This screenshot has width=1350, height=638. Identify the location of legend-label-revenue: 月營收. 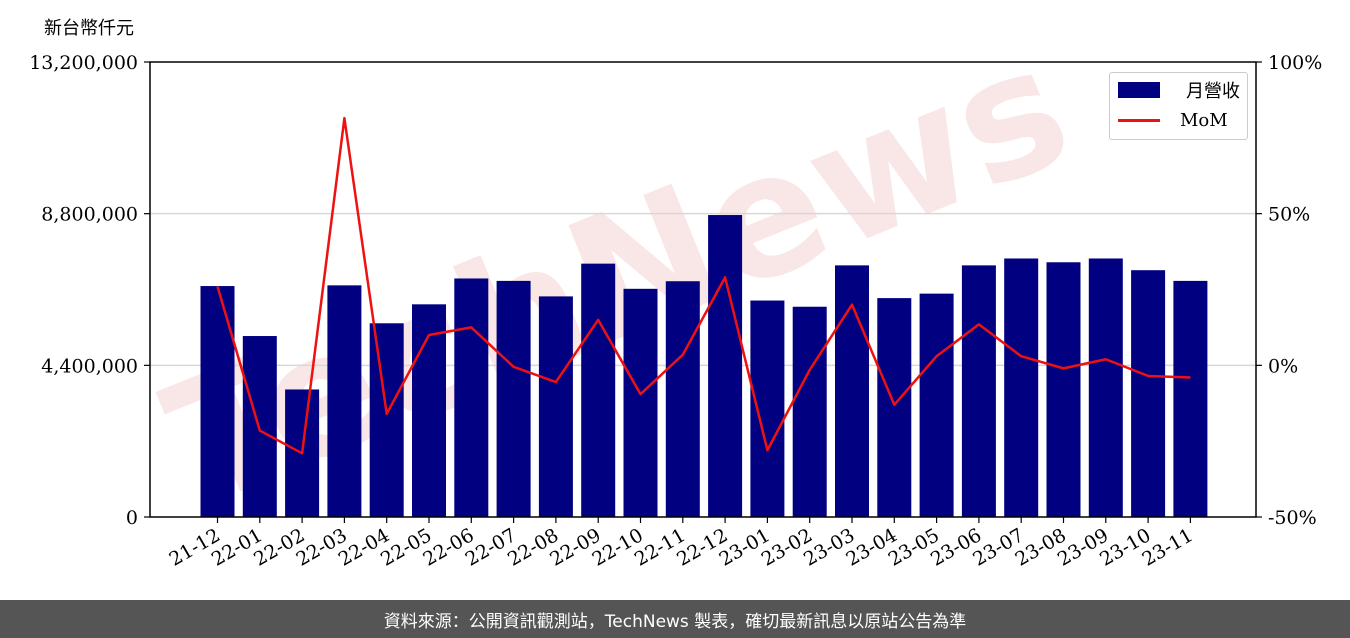
(1213, 91).